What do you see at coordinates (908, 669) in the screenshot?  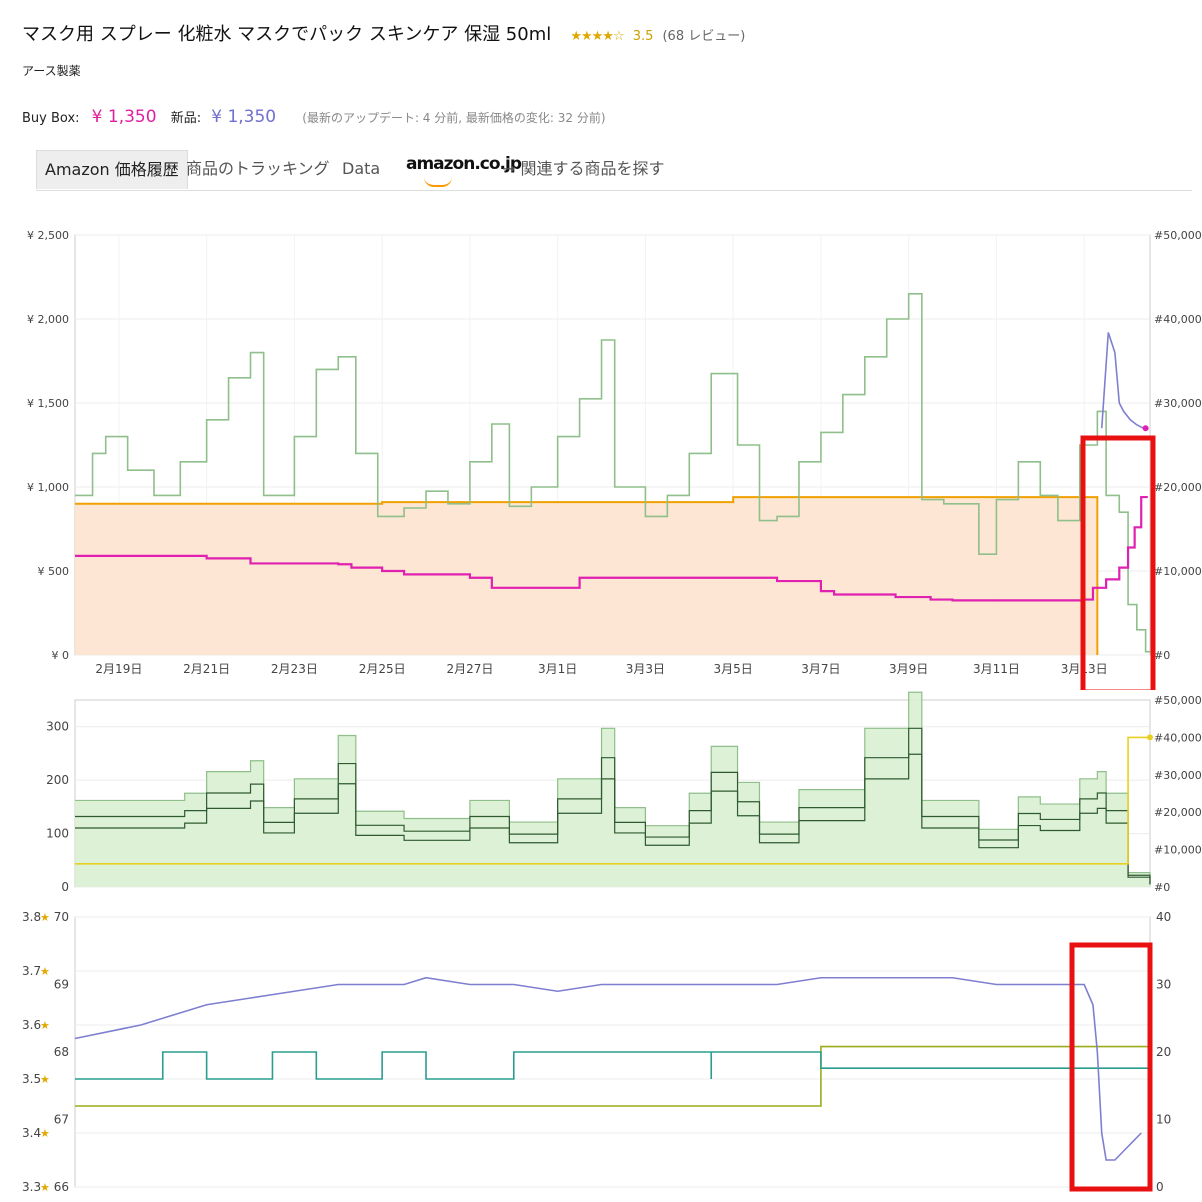 I see `x-tick-label: 3月9日` at bounding box center [908, 669].